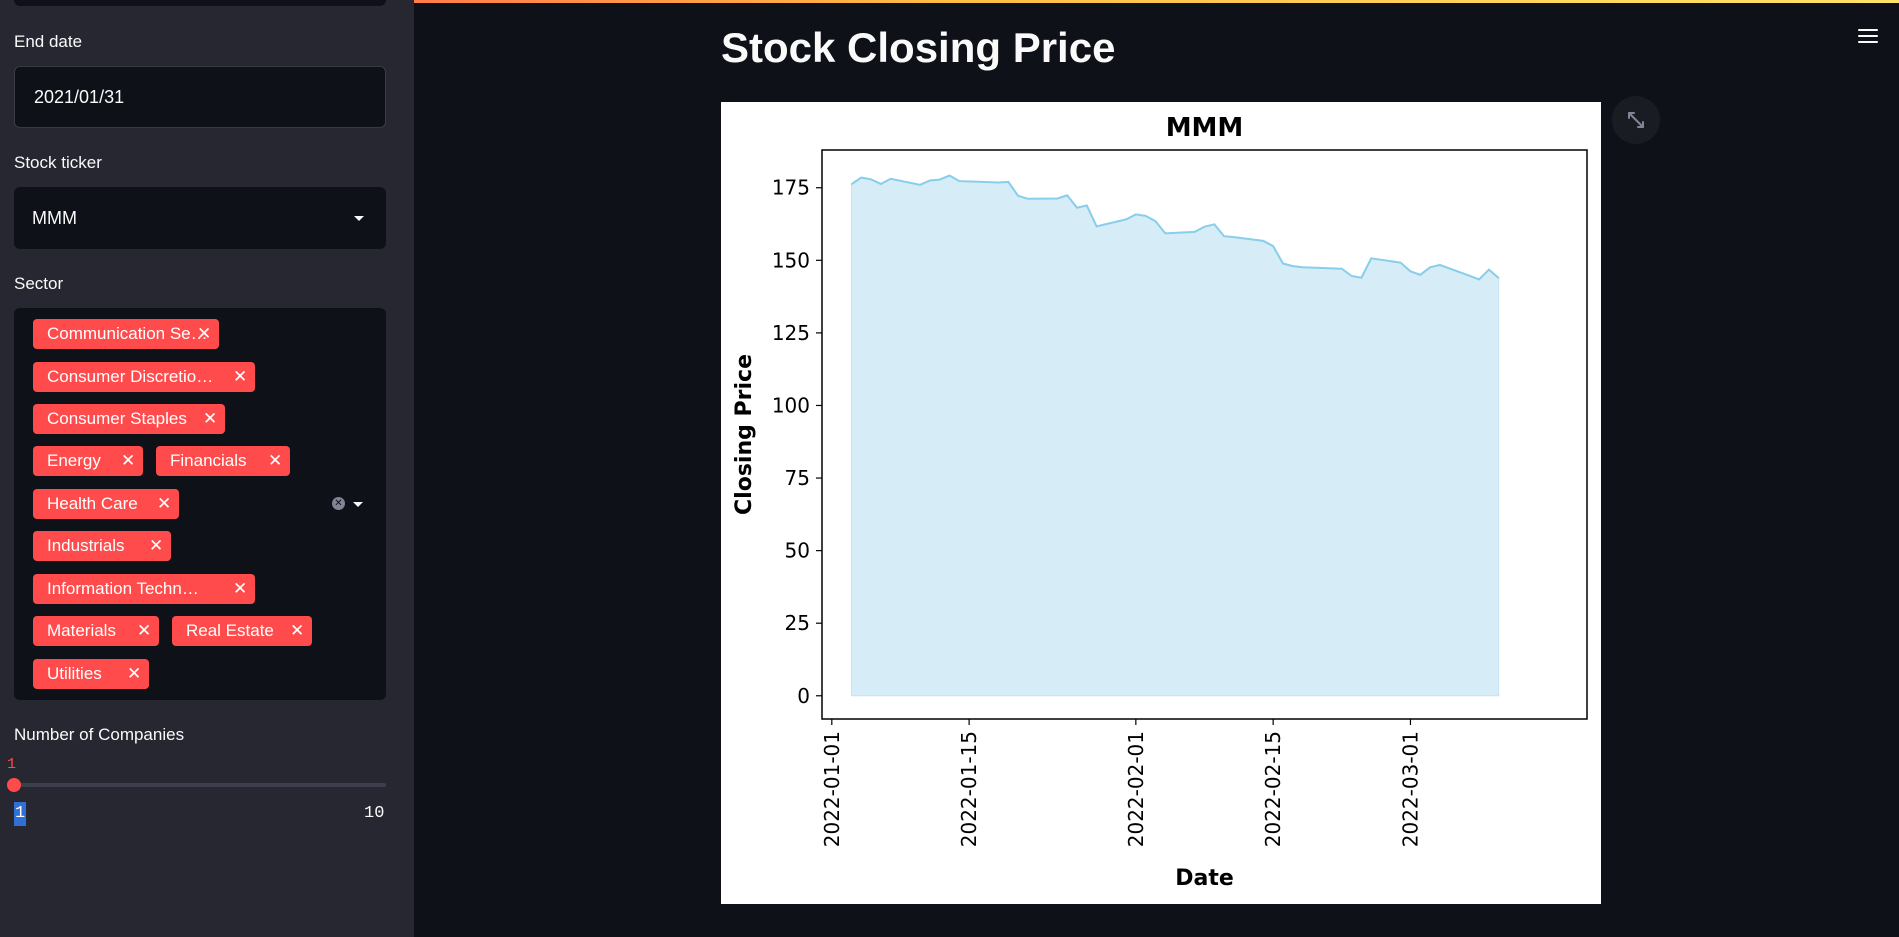  Describe the element at coordinates (200, 218) in the screenshot. I see `stock-ticker-select: MMM` at that location.